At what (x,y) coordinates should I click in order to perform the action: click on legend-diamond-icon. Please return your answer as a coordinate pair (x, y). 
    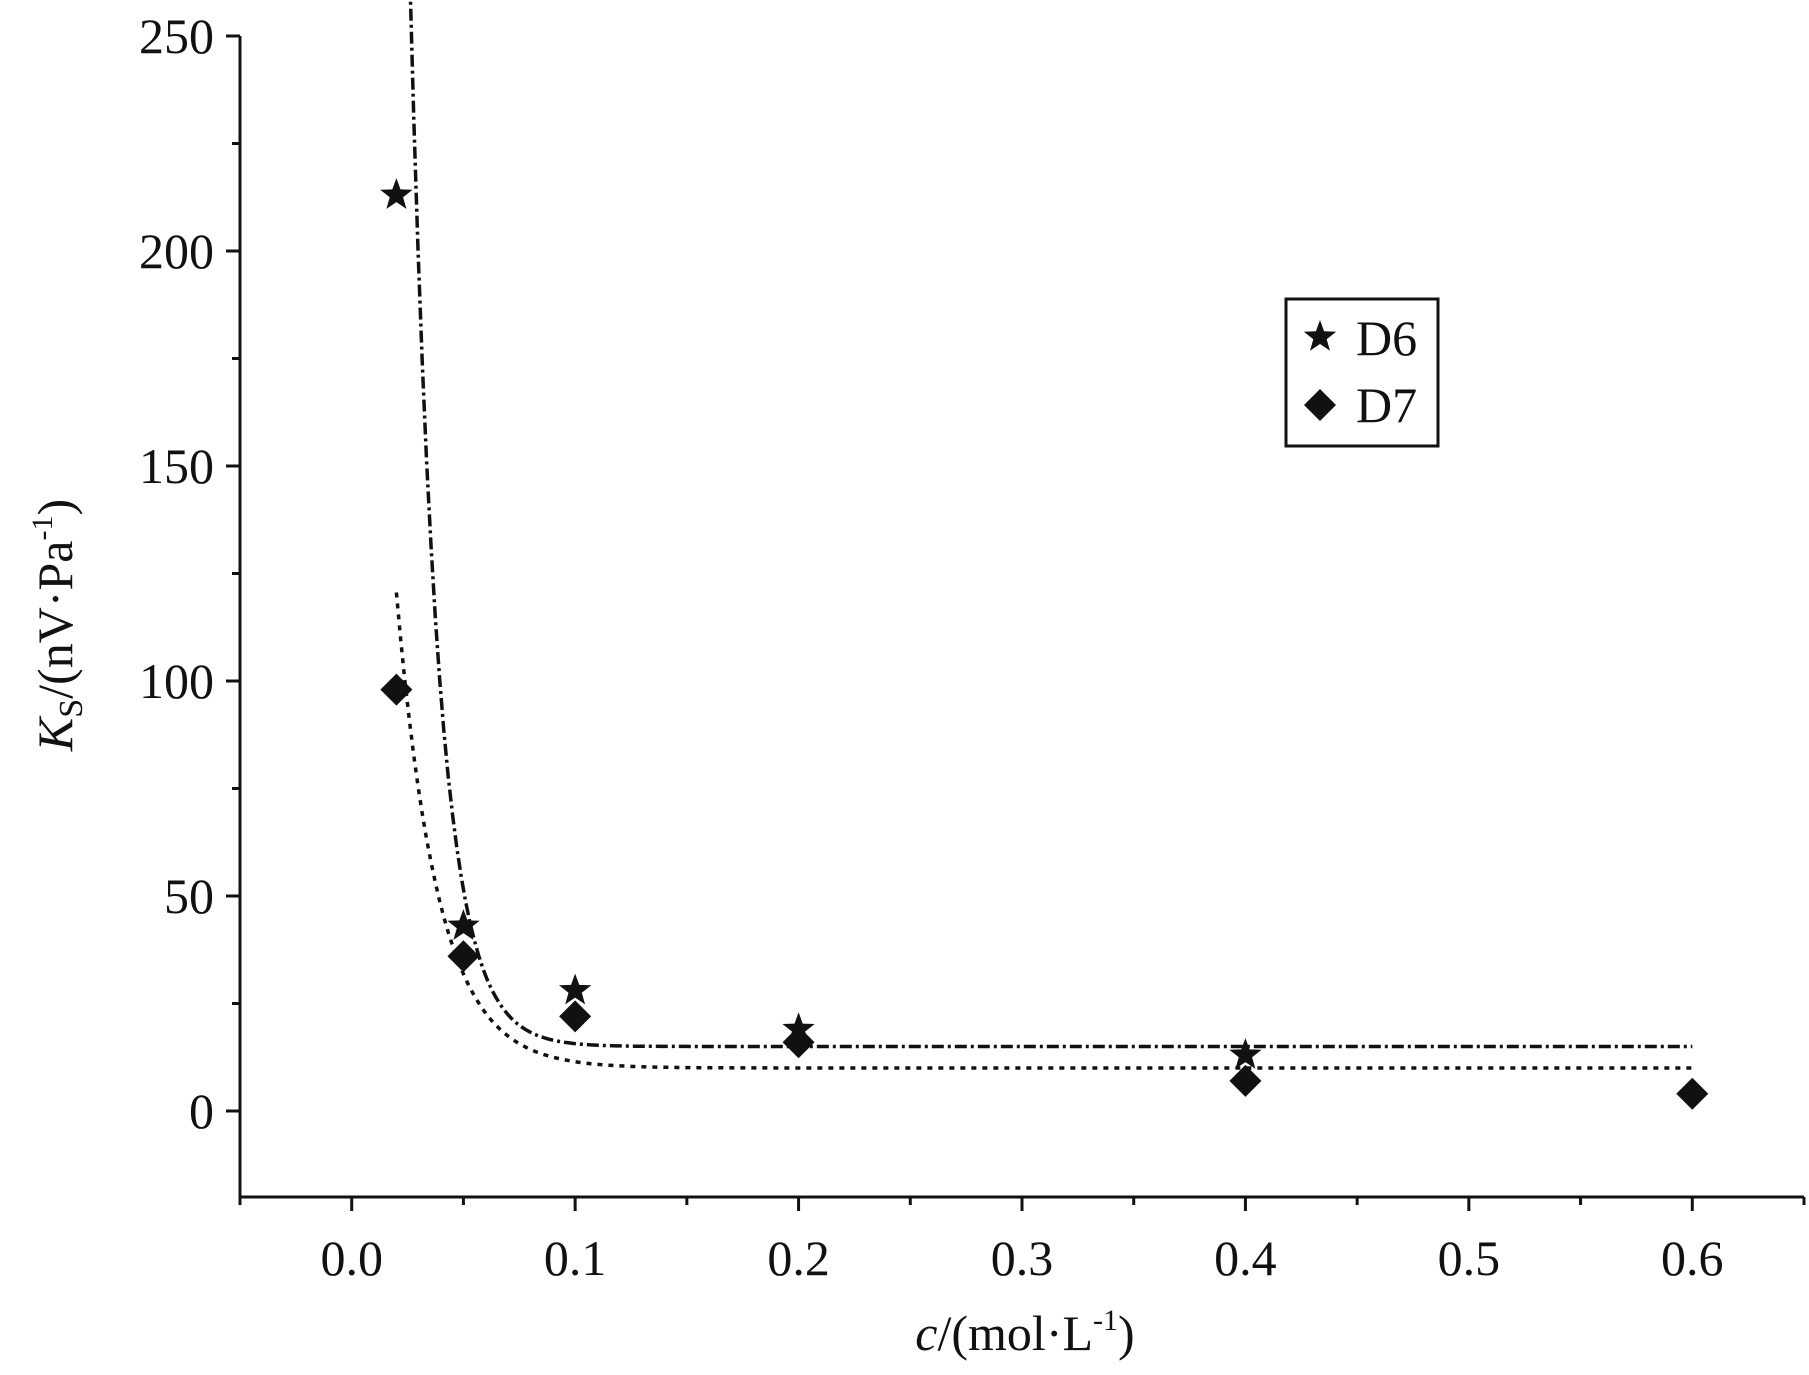
    Looking at the image, I should click on (1320, 405).